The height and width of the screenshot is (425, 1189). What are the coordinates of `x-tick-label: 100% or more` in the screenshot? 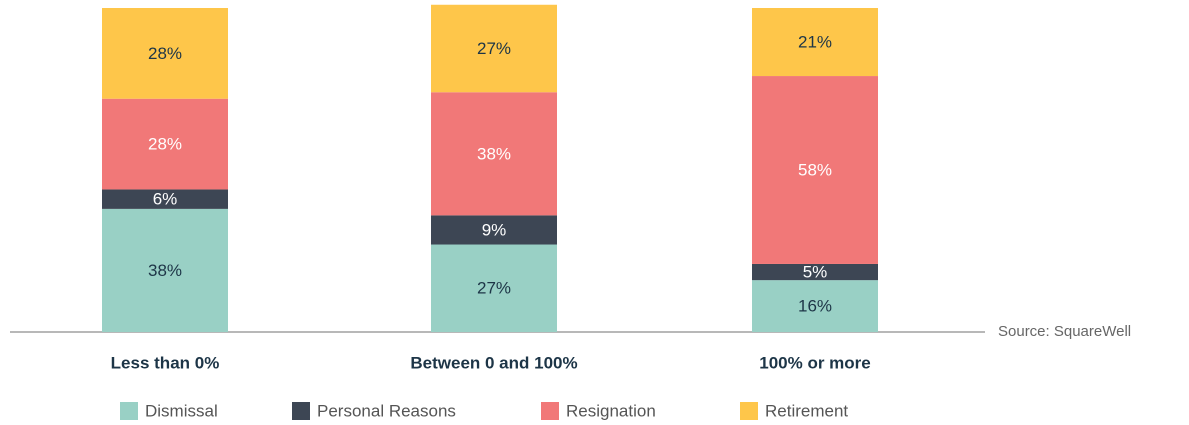 It's located at (815, 362).